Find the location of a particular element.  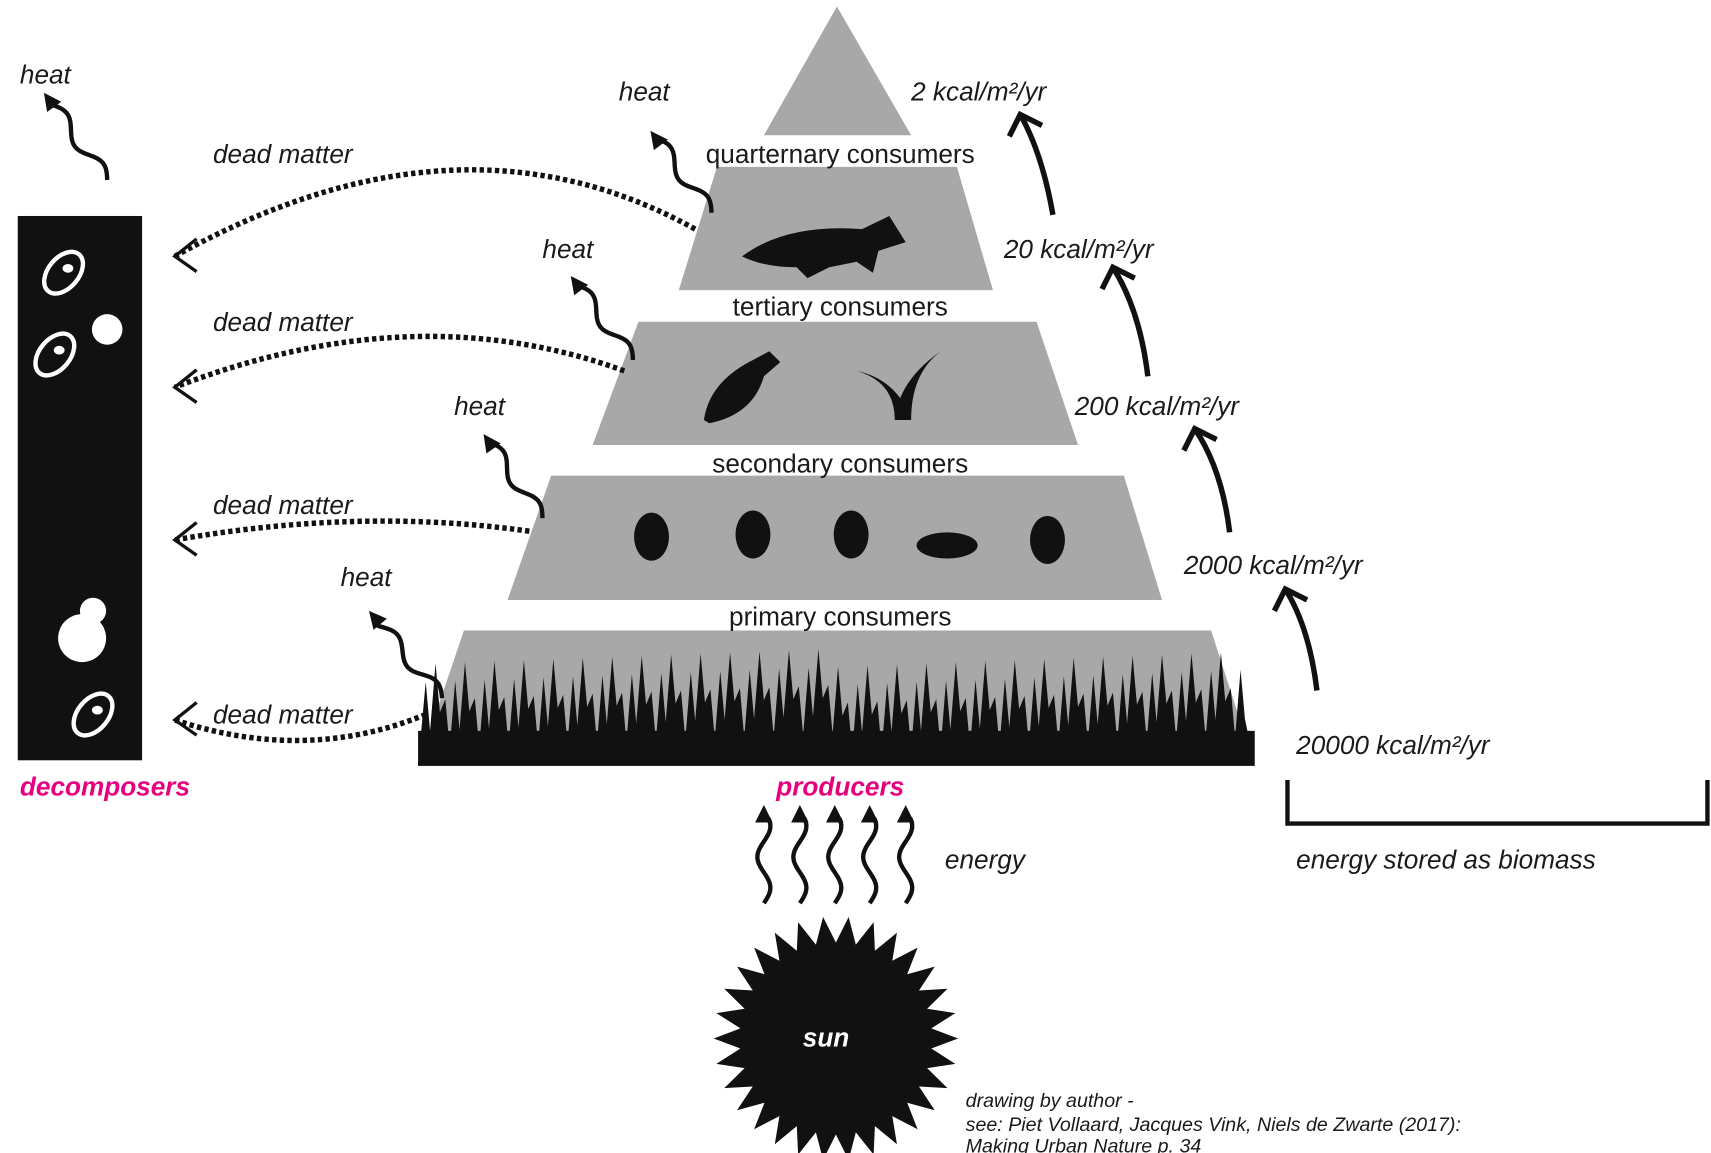

sun is located at coordinates (836, 1034).